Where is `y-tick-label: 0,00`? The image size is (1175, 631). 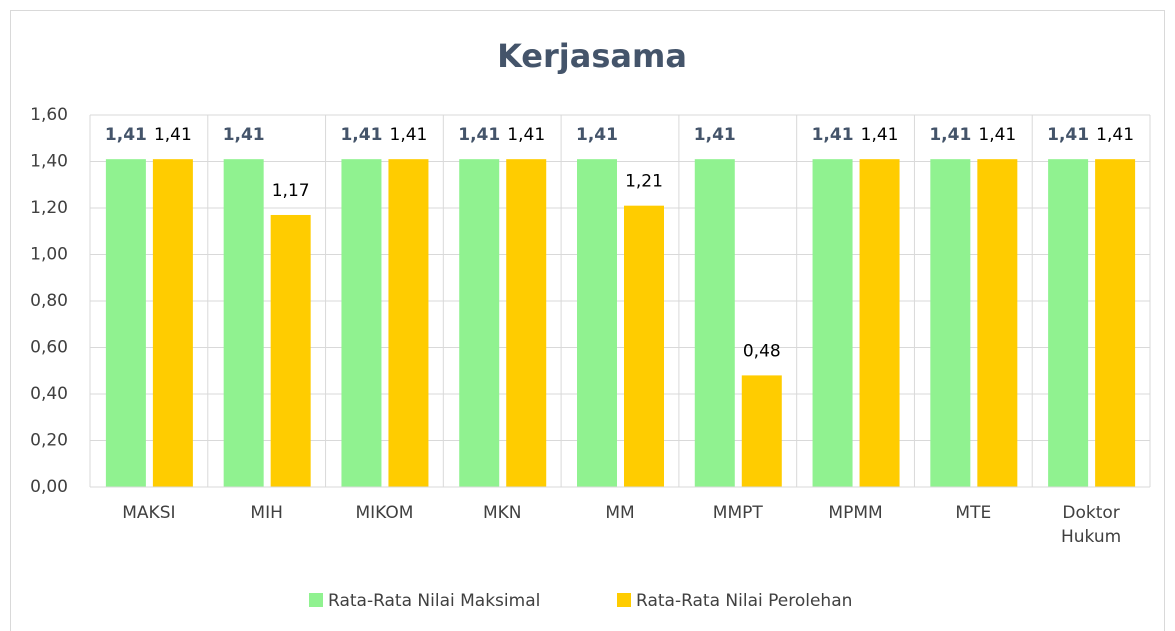 y-tick-label: 0,00 is located at coordinates (49, 487).